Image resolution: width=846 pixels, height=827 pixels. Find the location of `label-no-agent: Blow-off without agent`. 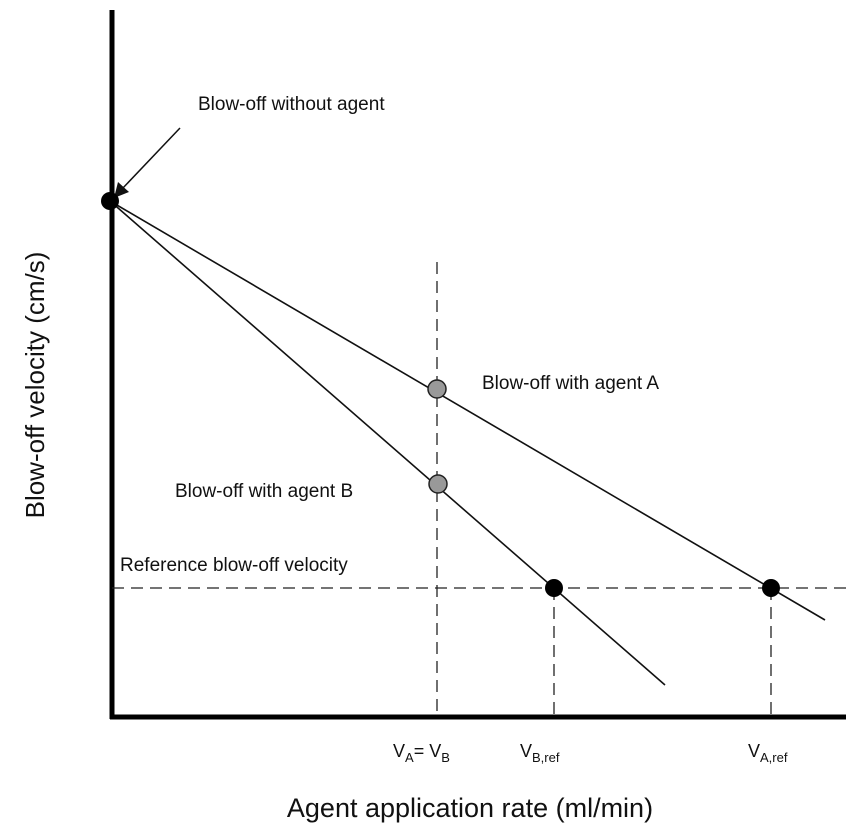

label-no-agent: Blow-off without agent is located at coordinates (291, 104).